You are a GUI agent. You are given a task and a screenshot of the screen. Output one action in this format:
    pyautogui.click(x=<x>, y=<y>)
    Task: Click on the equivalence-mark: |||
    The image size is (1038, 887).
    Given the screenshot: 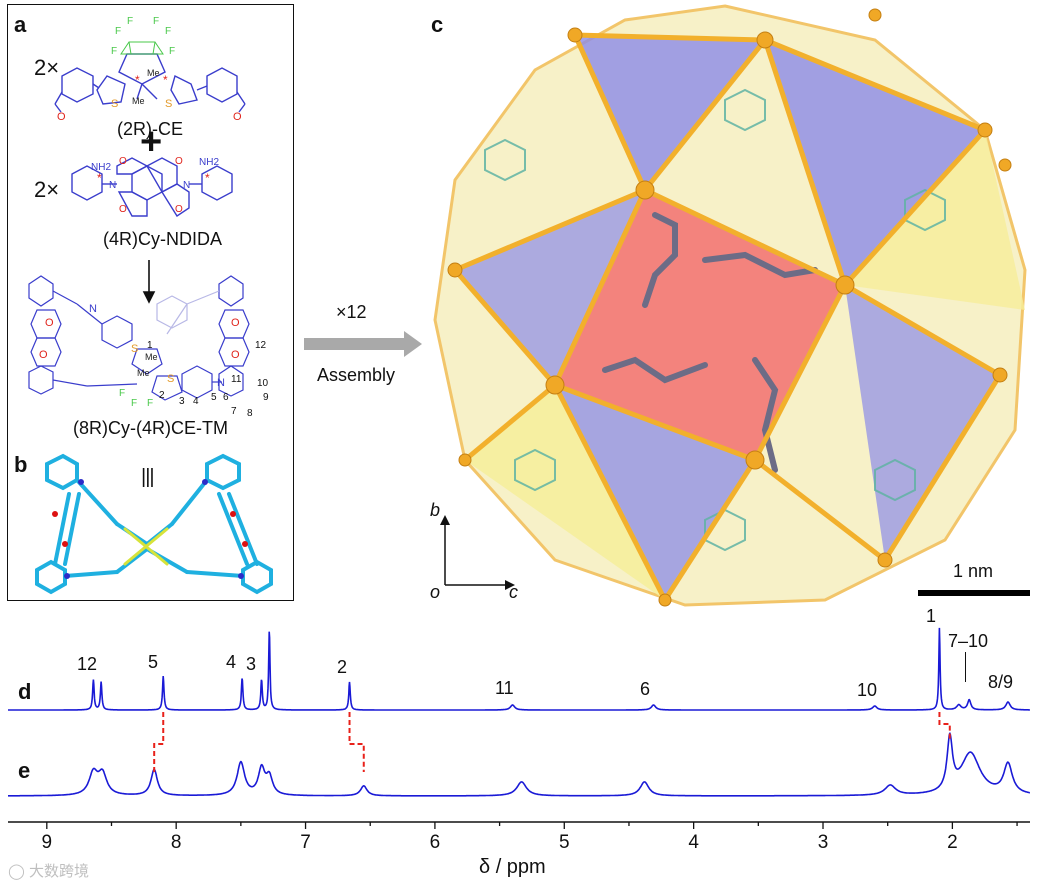 What is the action you would take?
    pyautogui.click(x=148, y=477)
    